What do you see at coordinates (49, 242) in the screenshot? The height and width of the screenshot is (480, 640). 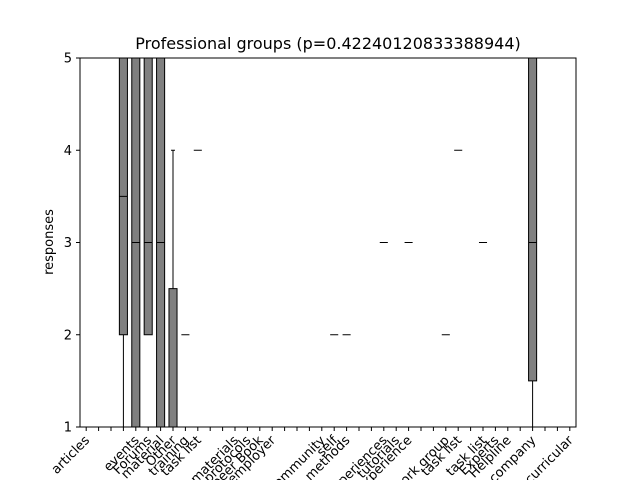 I see `y-axis-label: responses` at bounding box center [49, 242].